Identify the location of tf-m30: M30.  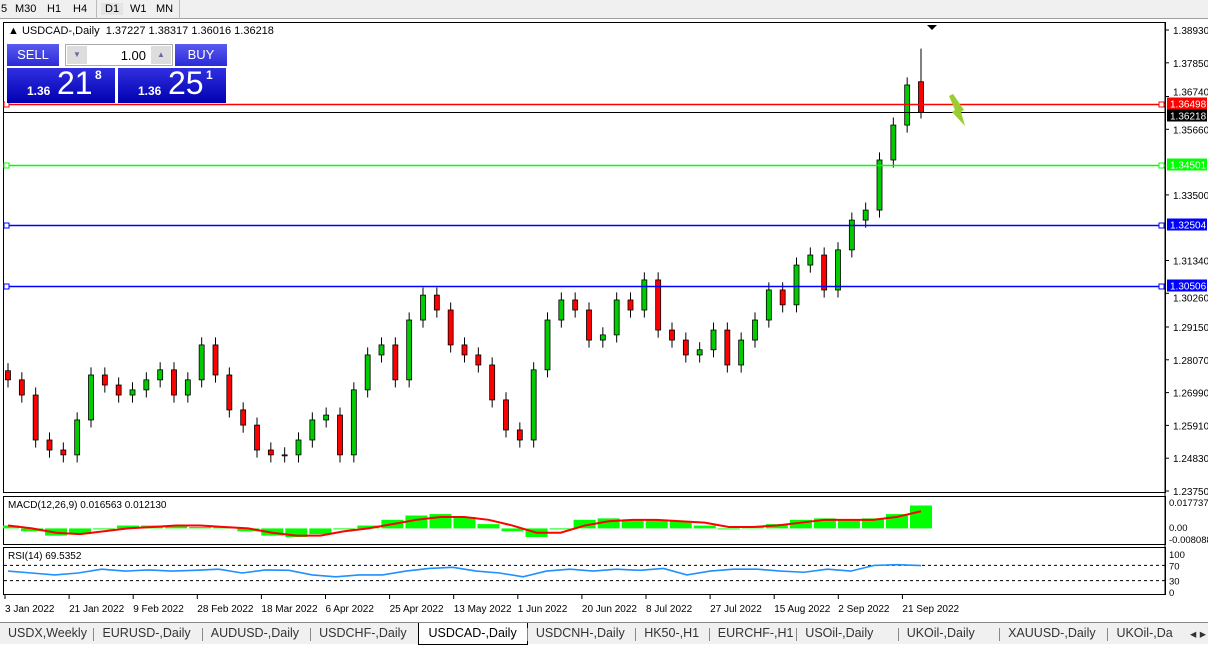
(26, 9).